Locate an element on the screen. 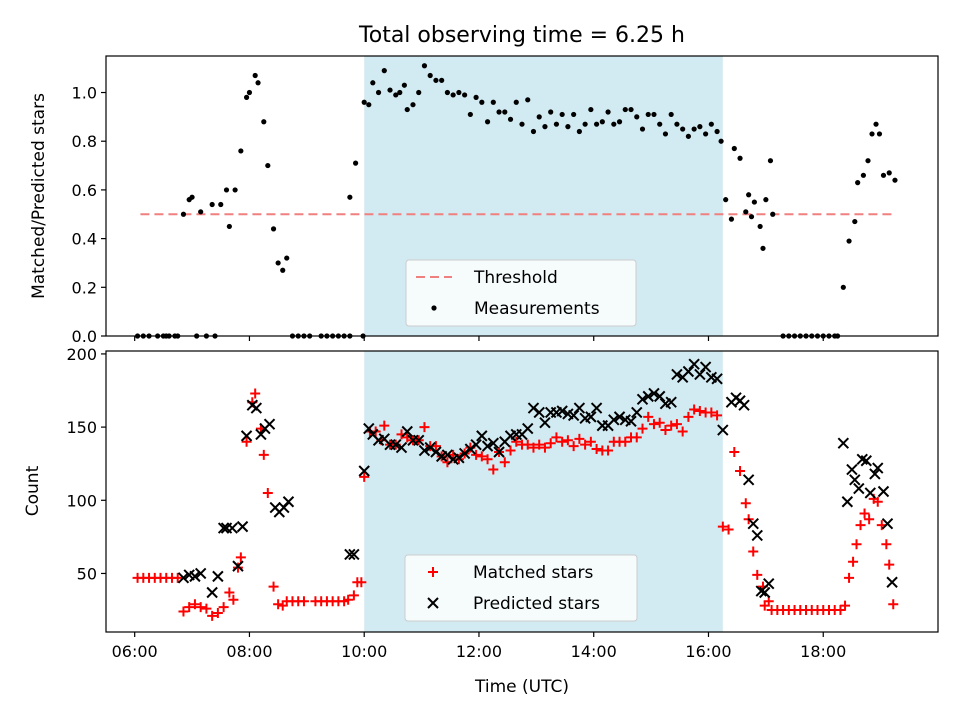 Image resolution: width=960 pixels, height=720 pixels. top-y-axis-label: Matched/Predicted stars is located at coordinates (39, 196).